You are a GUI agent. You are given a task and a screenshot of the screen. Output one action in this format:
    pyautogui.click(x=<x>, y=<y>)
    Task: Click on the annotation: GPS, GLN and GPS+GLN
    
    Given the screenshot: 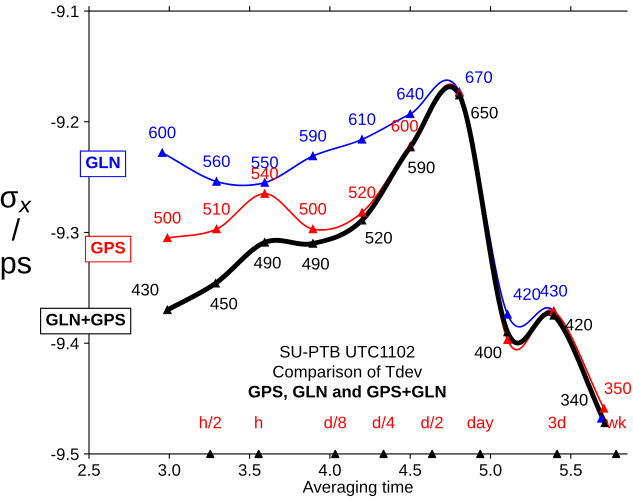 What is the action you would take?
    pyautogui.click(x=347, y=392)
    